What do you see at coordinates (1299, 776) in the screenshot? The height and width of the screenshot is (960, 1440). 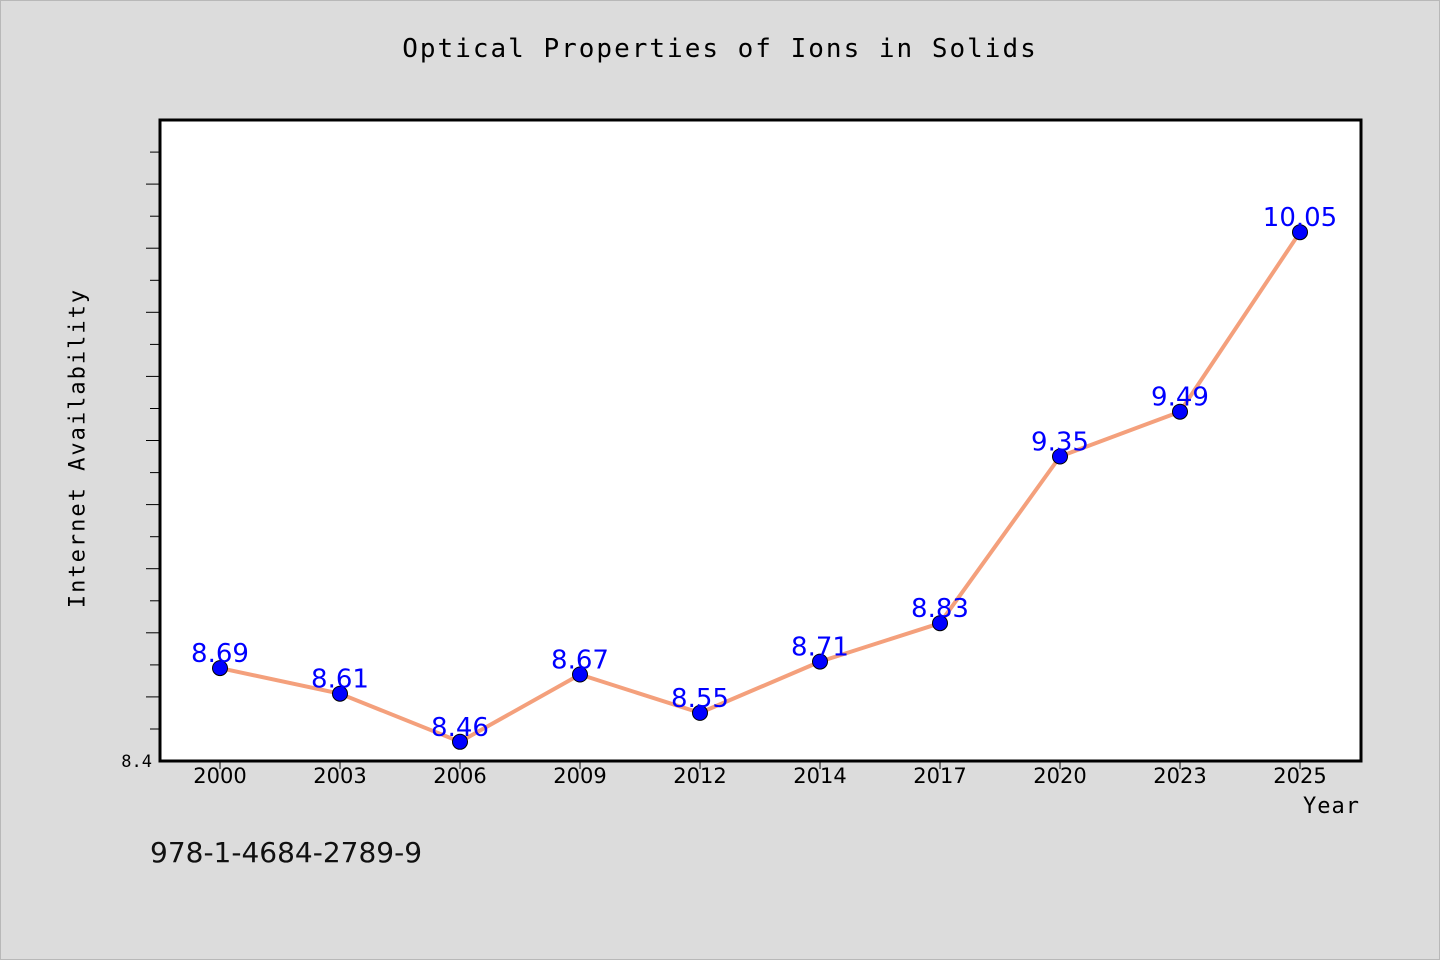 I see `x-tick-label: 2025` at bounding box center [1299, 776].